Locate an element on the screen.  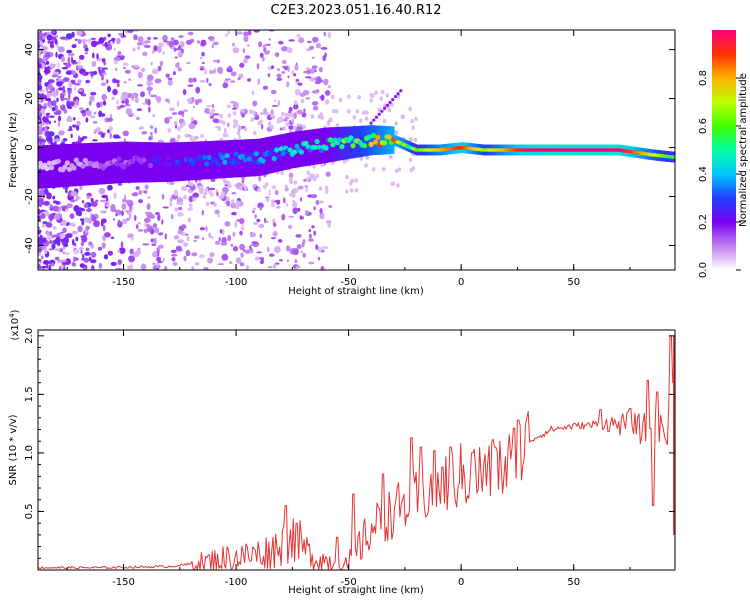
snr-xtick-label: 50 is located at coordinates (573, 582).